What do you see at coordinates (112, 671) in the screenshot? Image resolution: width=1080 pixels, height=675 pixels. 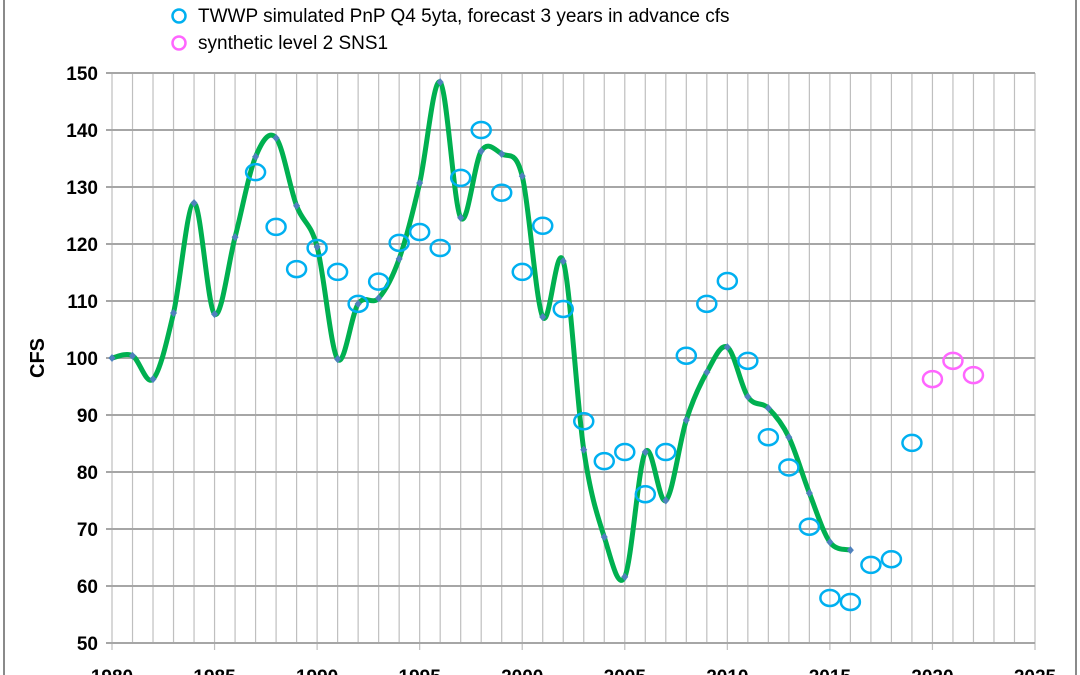 I see `x-tick-label: 1980` at bounding box center [112, 671].